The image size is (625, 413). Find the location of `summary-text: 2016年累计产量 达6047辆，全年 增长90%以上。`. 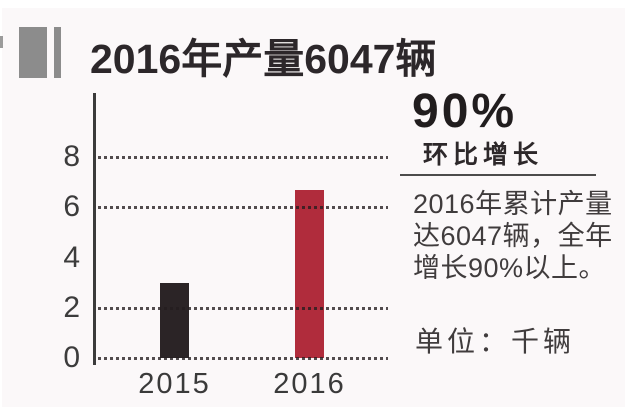

summary-text: 2016年累计产量 达6047辆，全年 增长90%以上。 is located at coordinates (518, 236).